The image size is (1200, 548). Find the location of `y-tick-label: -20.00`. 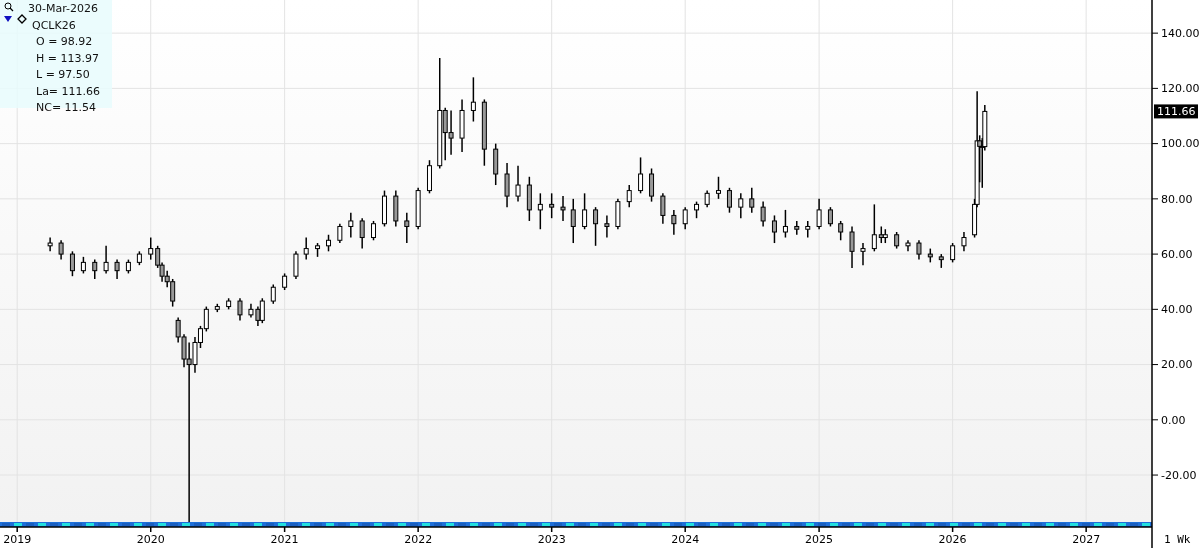

y-tick-label: -20.00 is located at coordinates (1179, 475).